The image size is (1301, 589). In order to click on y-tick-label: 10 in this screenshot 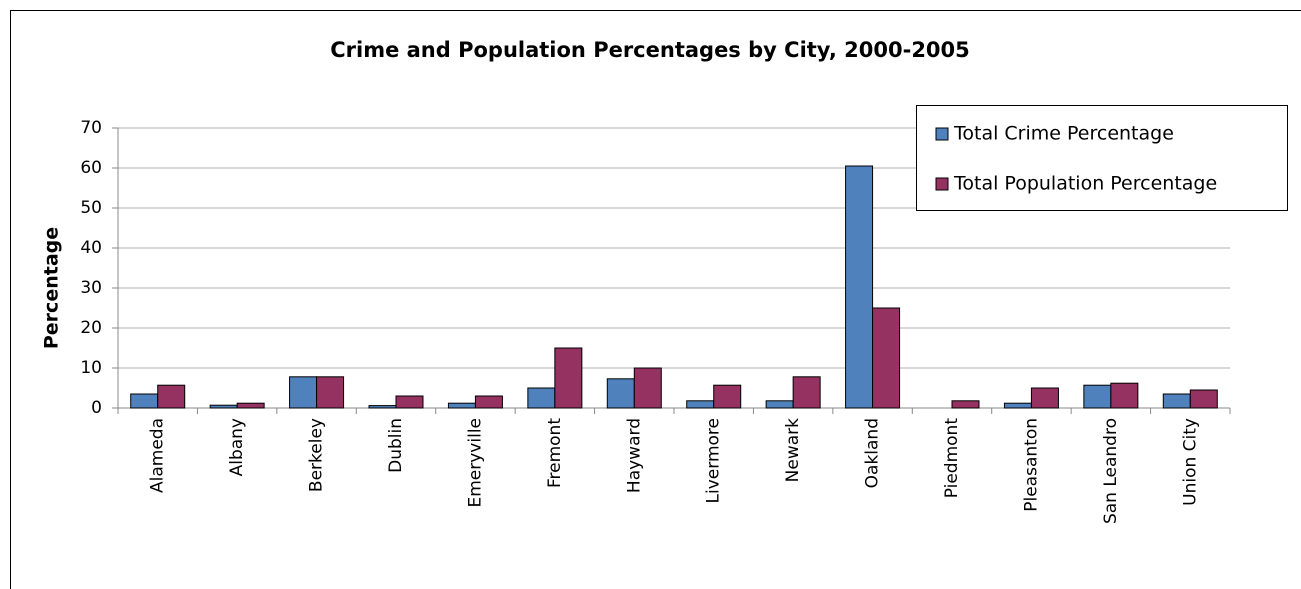, I will do `click(91, 368)`.